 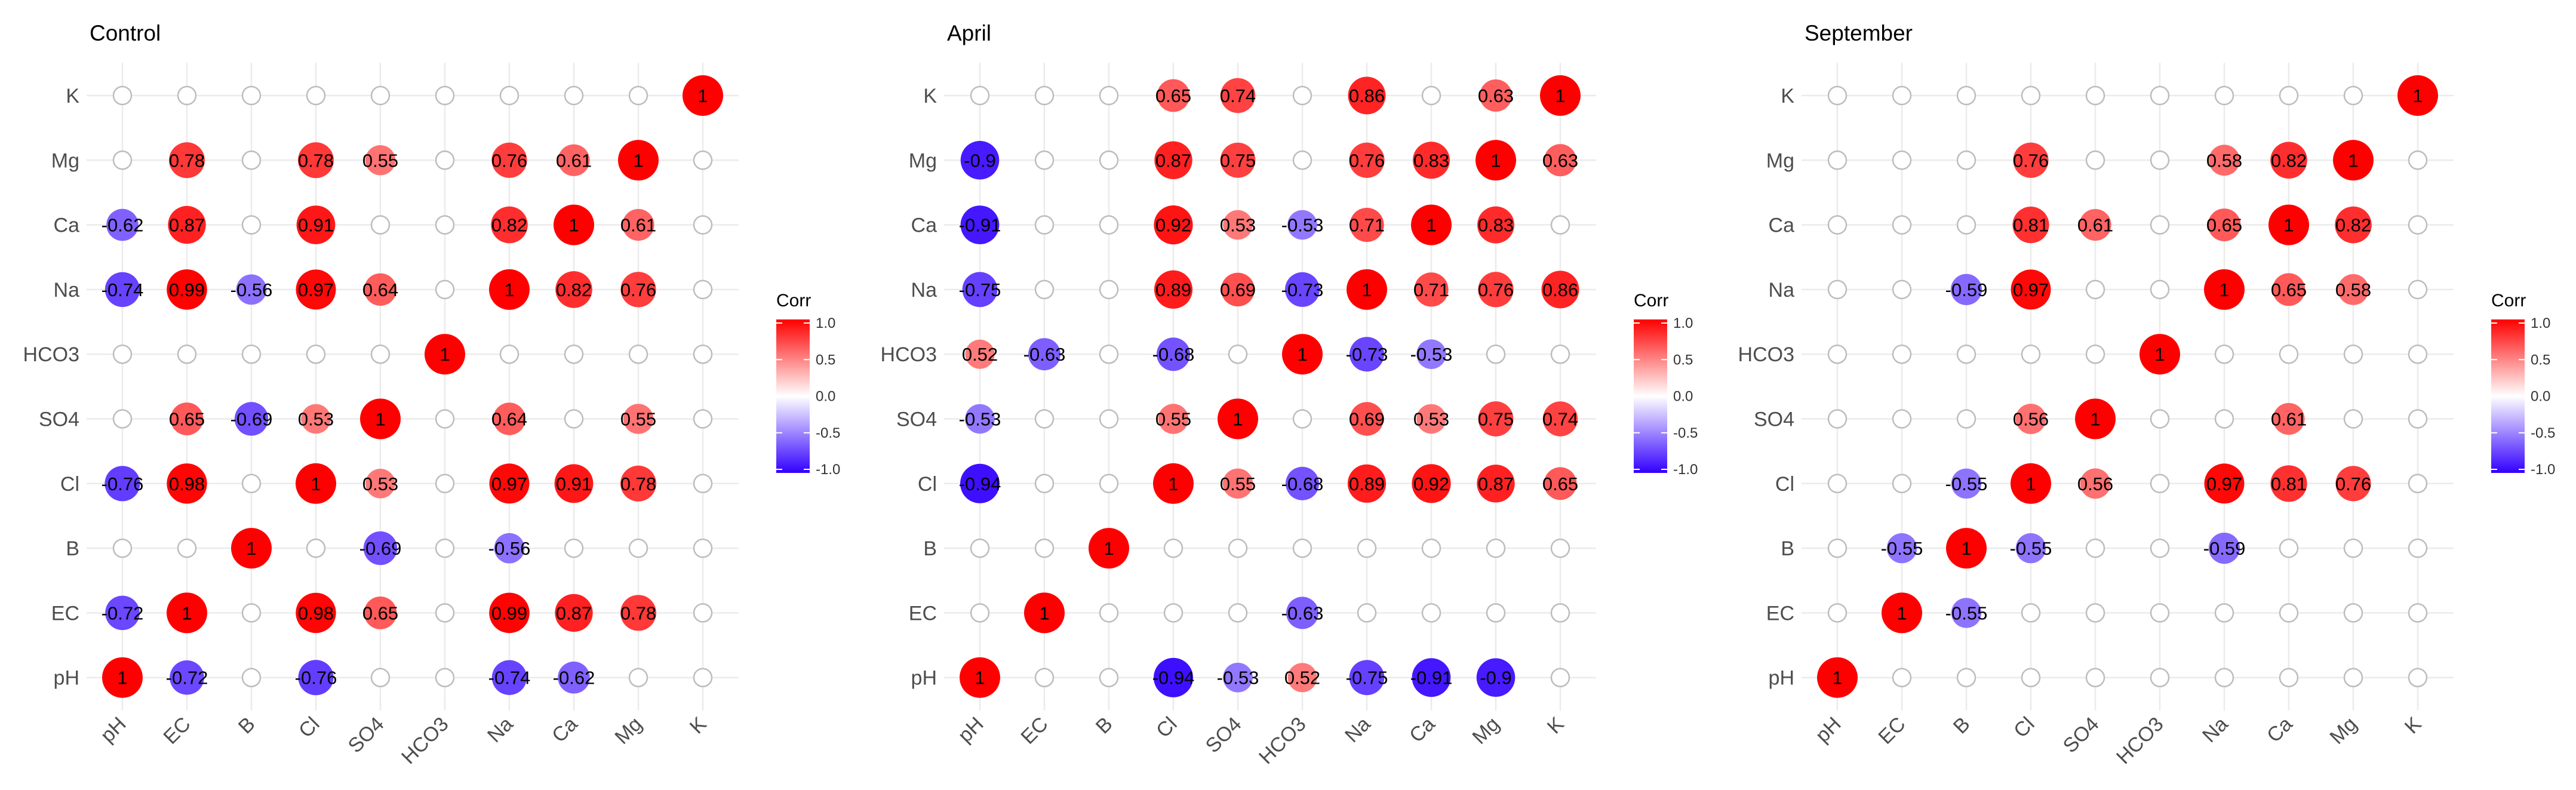 I want to click on legend-tick-label: 0.5, so click(x=825, y=360).